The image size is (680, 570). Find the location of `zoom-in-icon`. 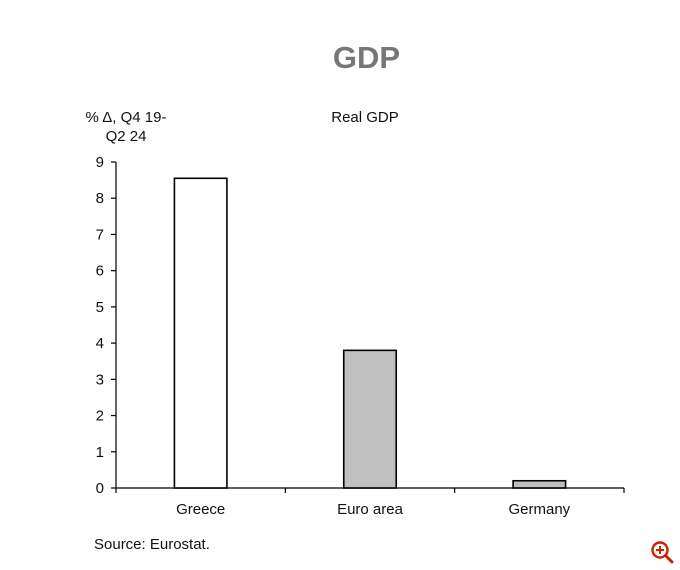

zoom-in-icon is located at coordinates (662, 552).